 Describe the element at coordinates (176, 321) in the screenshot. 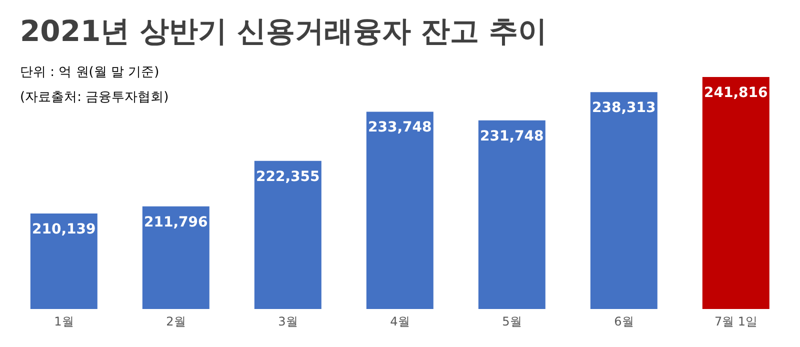

I see `x-tick-label: 2월` at that location.